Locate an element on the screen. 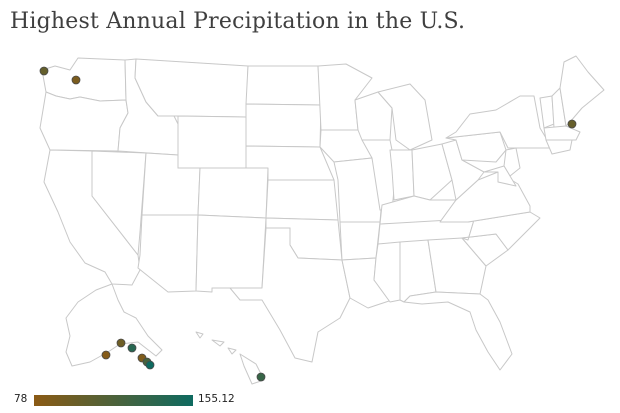 This screenshot has height=413, width=620. map-title: Highest Annual Precipitation in the U.S. is located at coordinates (238, 21).